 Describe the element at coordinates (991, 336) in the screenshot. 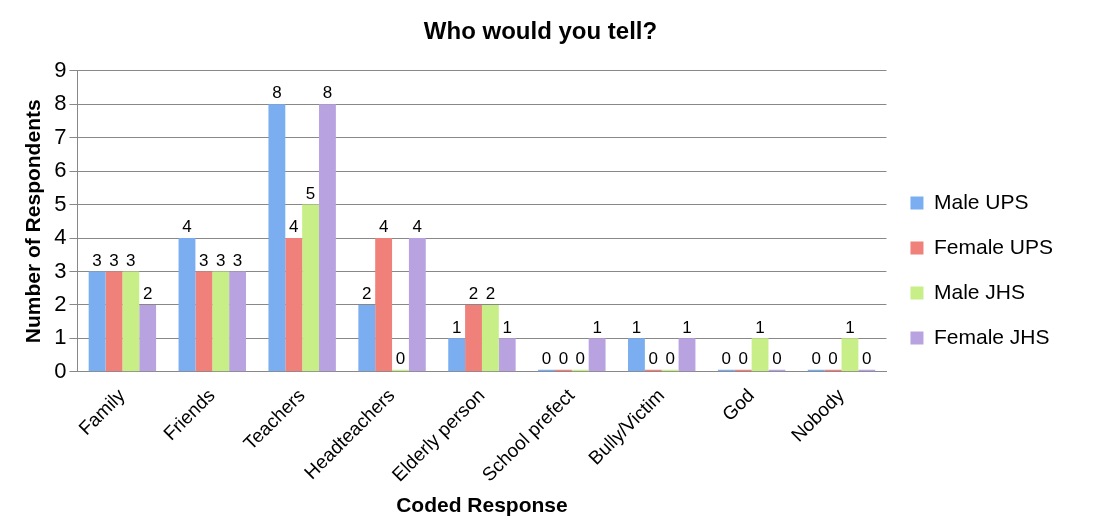

I see `legend-label: Female JHS` at that location.